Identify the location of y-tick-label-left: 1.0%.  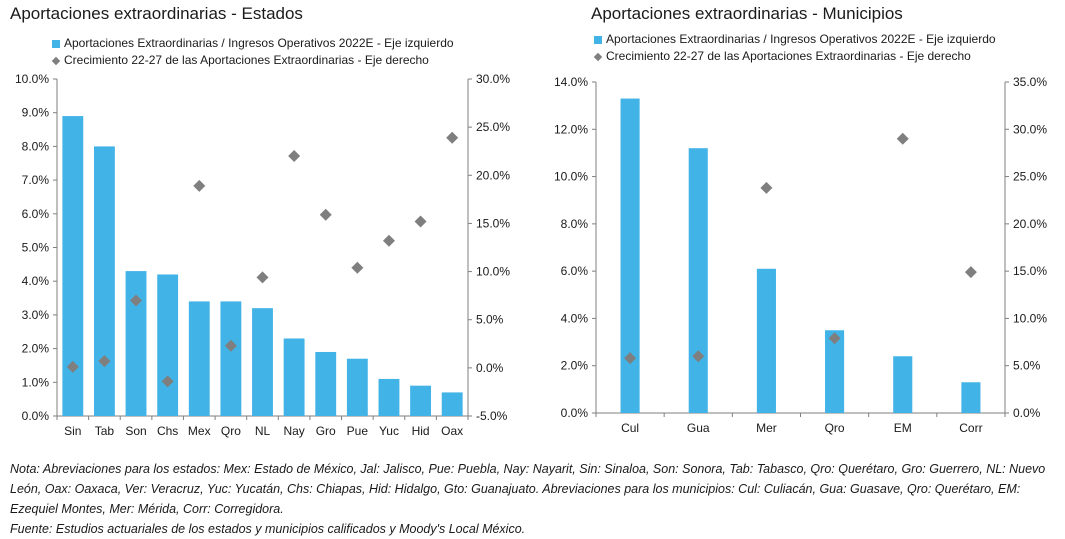
(36, 382).